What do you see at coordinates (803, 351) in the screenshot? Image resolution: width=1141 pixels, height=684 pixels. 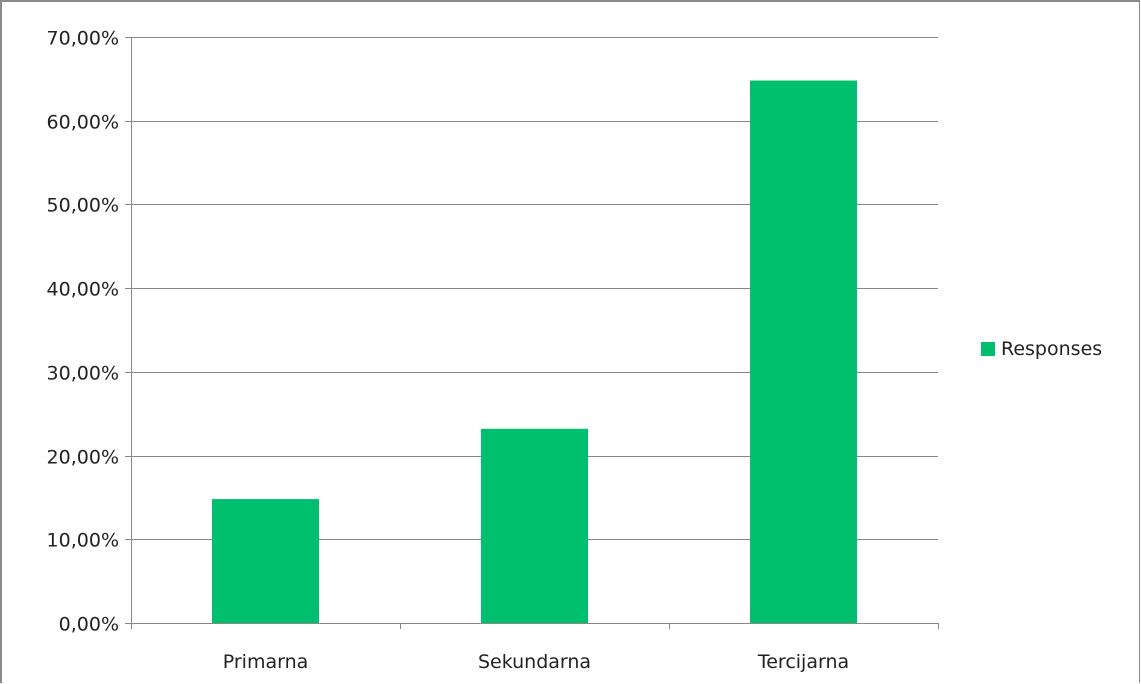 I see `bar-tercijarna` at bounding box center [803, 351].